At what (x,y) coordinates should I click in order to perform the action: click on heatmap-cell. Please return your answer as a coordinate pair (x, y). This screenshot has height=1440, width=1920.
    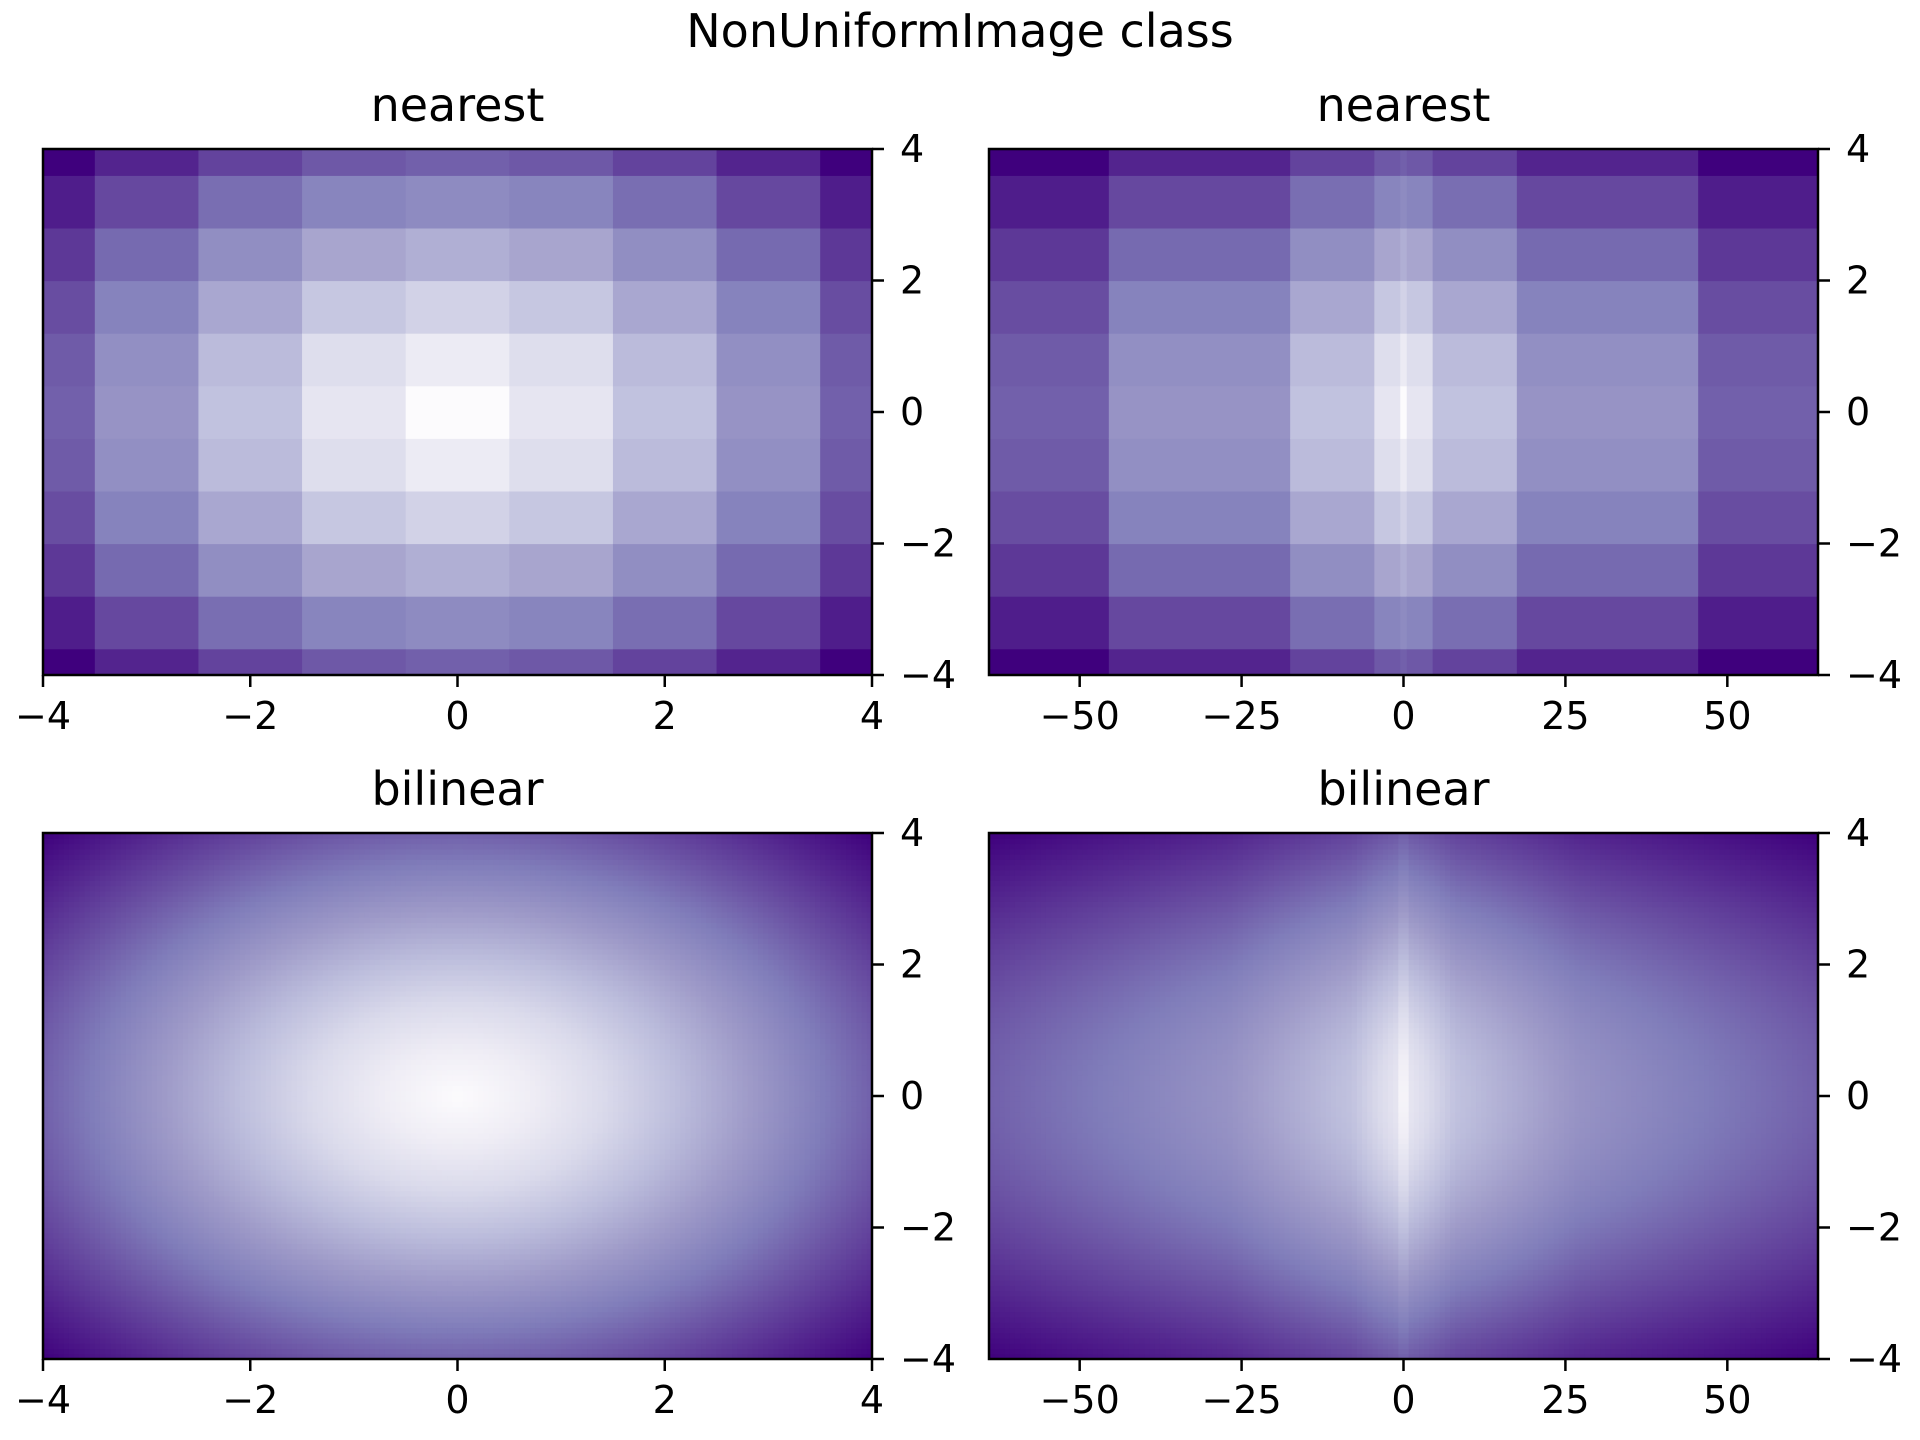
    Looking at the image, I should click on (1607, 360).